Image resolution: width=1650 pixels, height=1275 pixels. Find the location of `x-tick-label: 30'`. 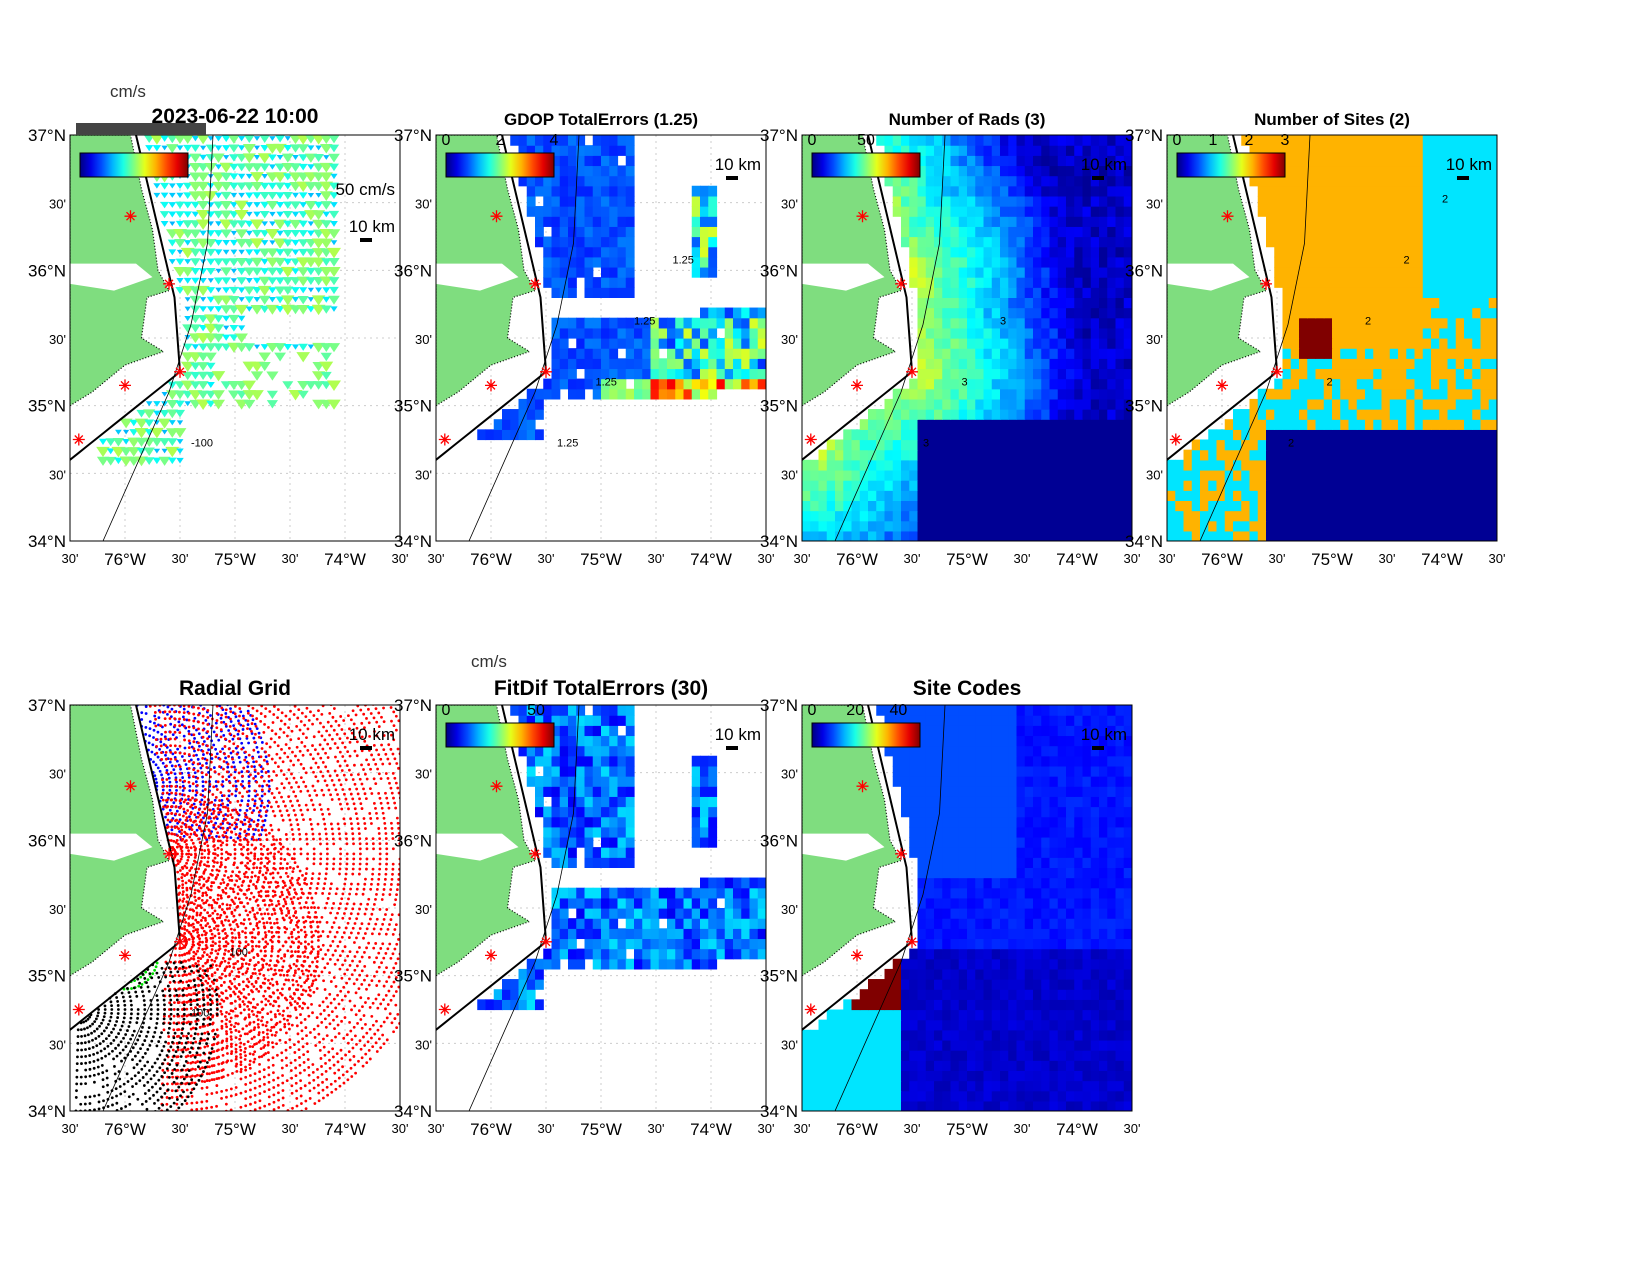

x-tick-label: 30' is located at coordinates (912, 558).